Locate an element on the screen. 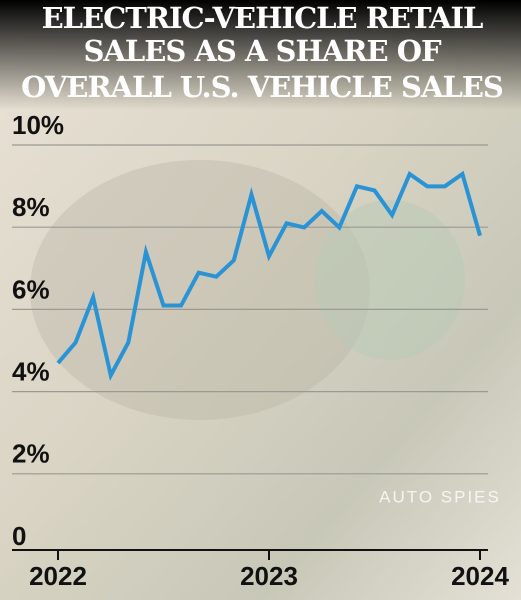  y-tick-label: 0 is located at coordinates (19, 536).